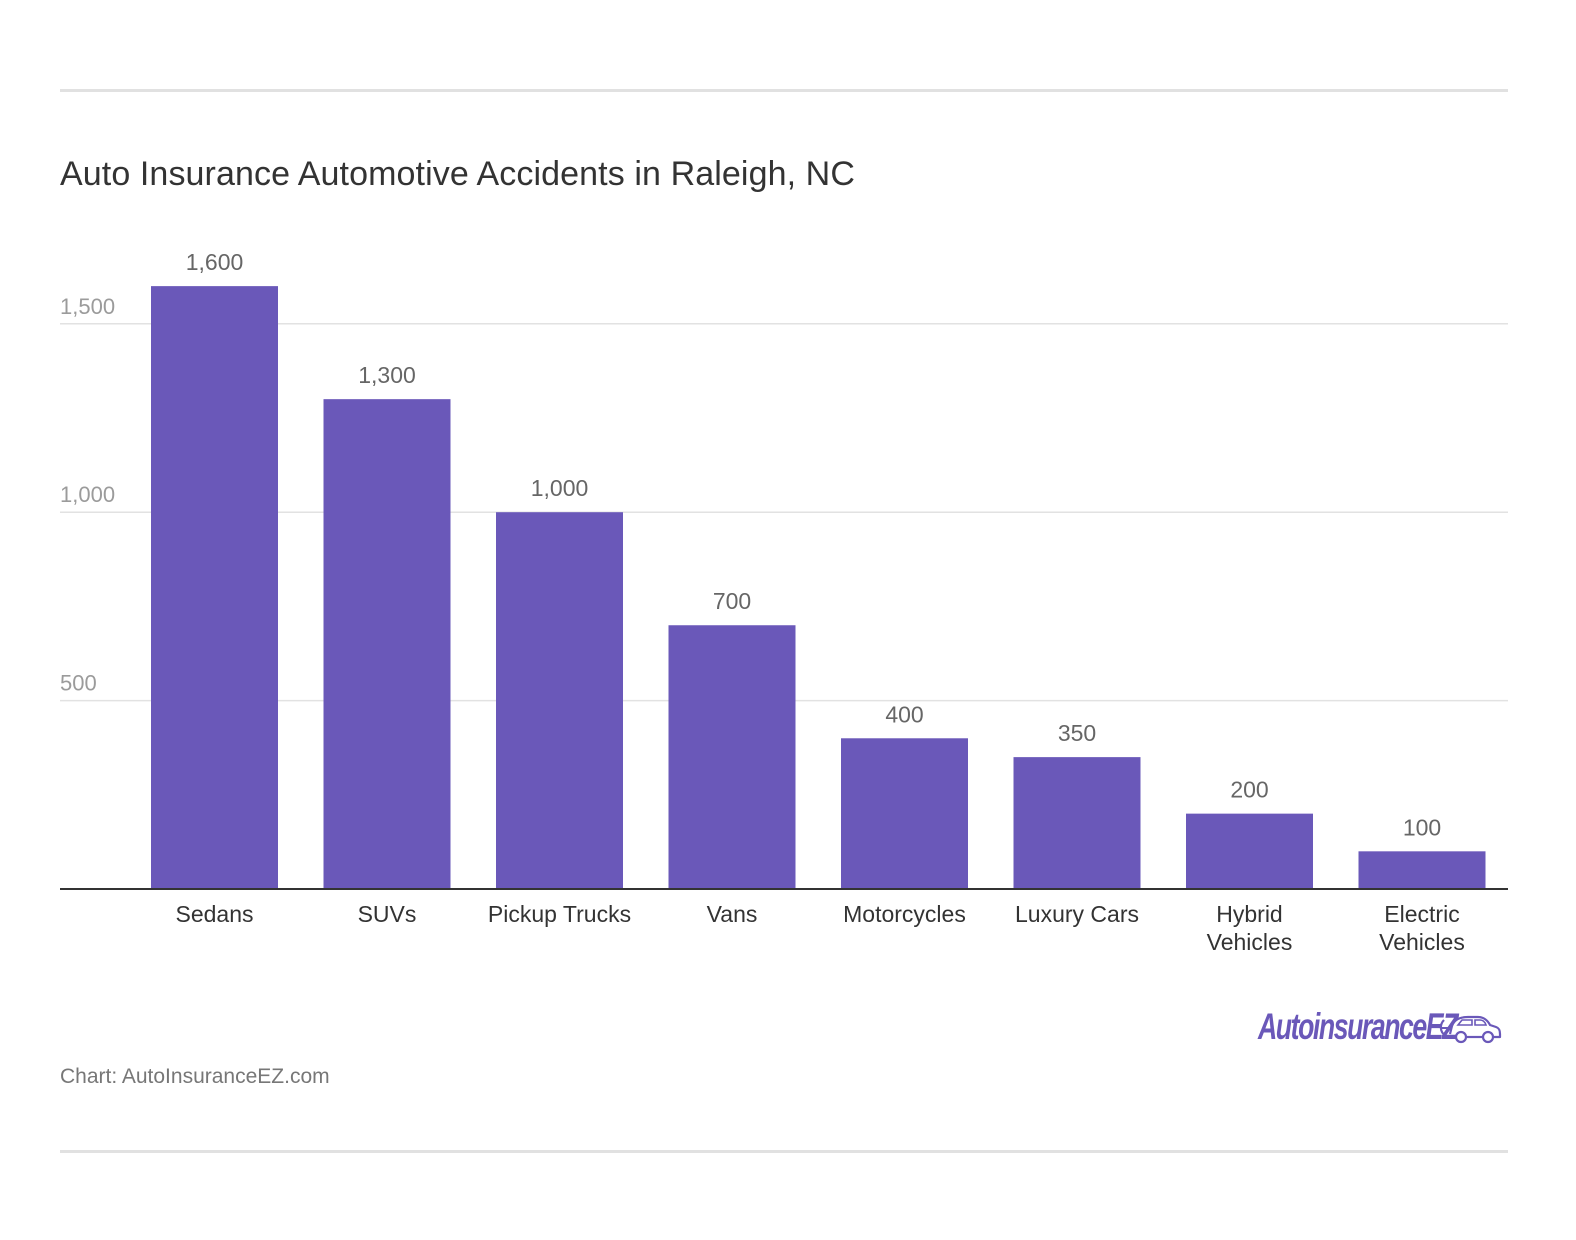 This screenshot has width=1576, height=1240. I want to click on bar-value-label: 100, so click(1422, 827).